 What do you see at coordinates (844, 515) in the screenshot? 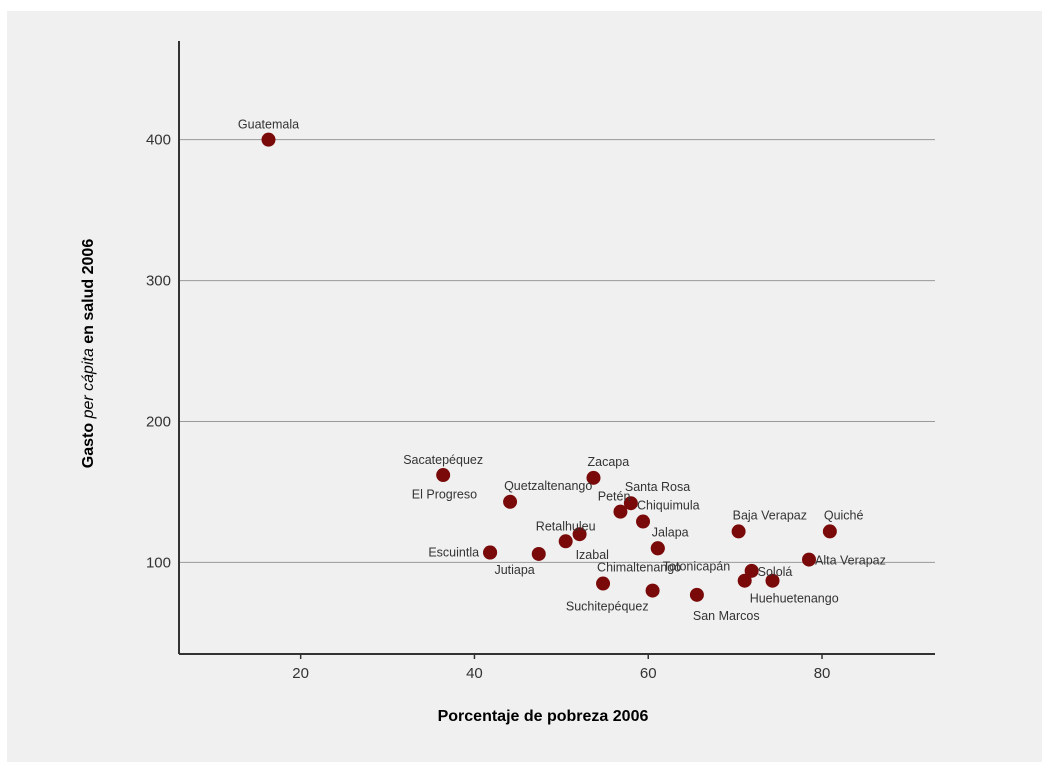
I see `point-label: Quiché` at bounding box center [844, 515].